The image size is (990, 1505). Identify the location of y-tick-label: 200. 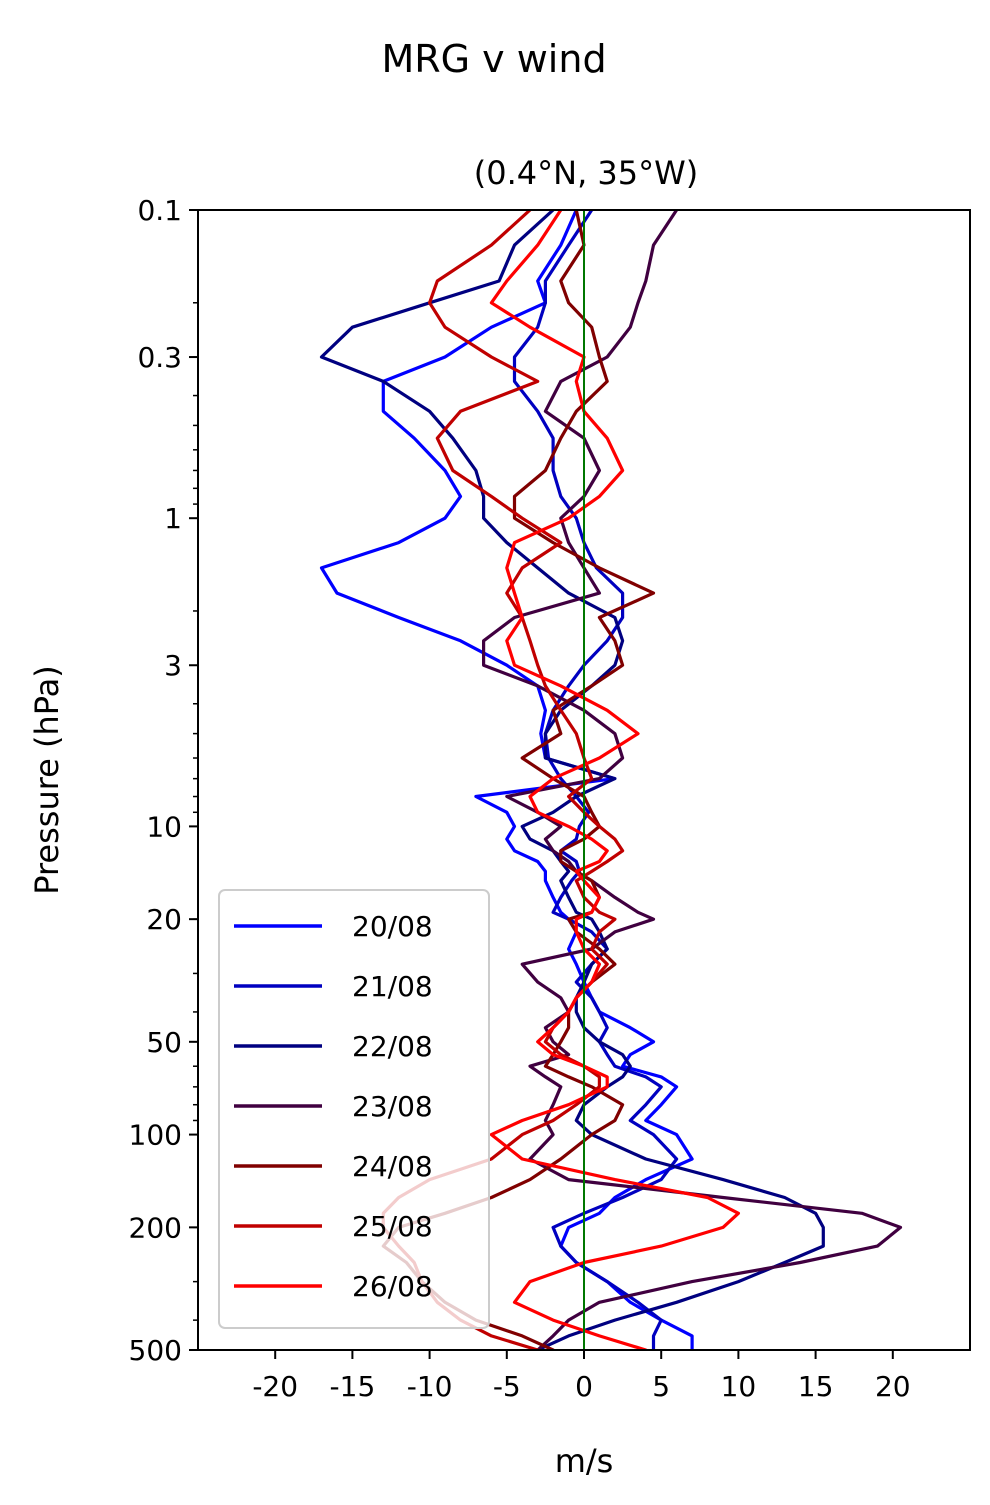
(155, 1227).